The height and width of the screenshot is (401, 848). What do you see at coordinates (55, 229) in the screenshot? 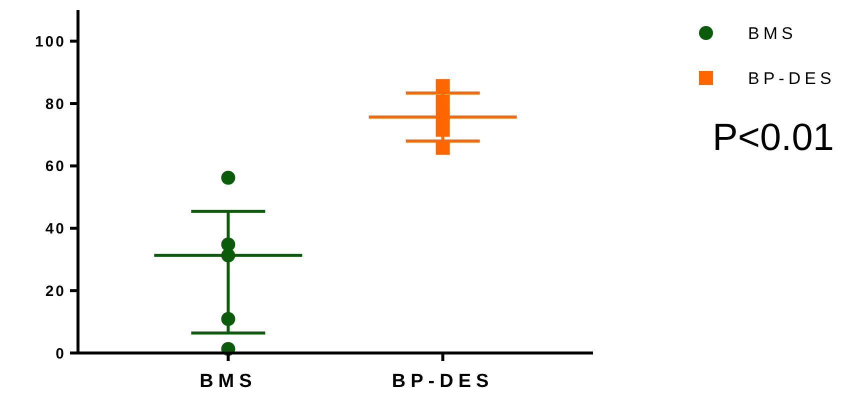
I see `y-tick-label: 40` at bounding box center [55, 229].